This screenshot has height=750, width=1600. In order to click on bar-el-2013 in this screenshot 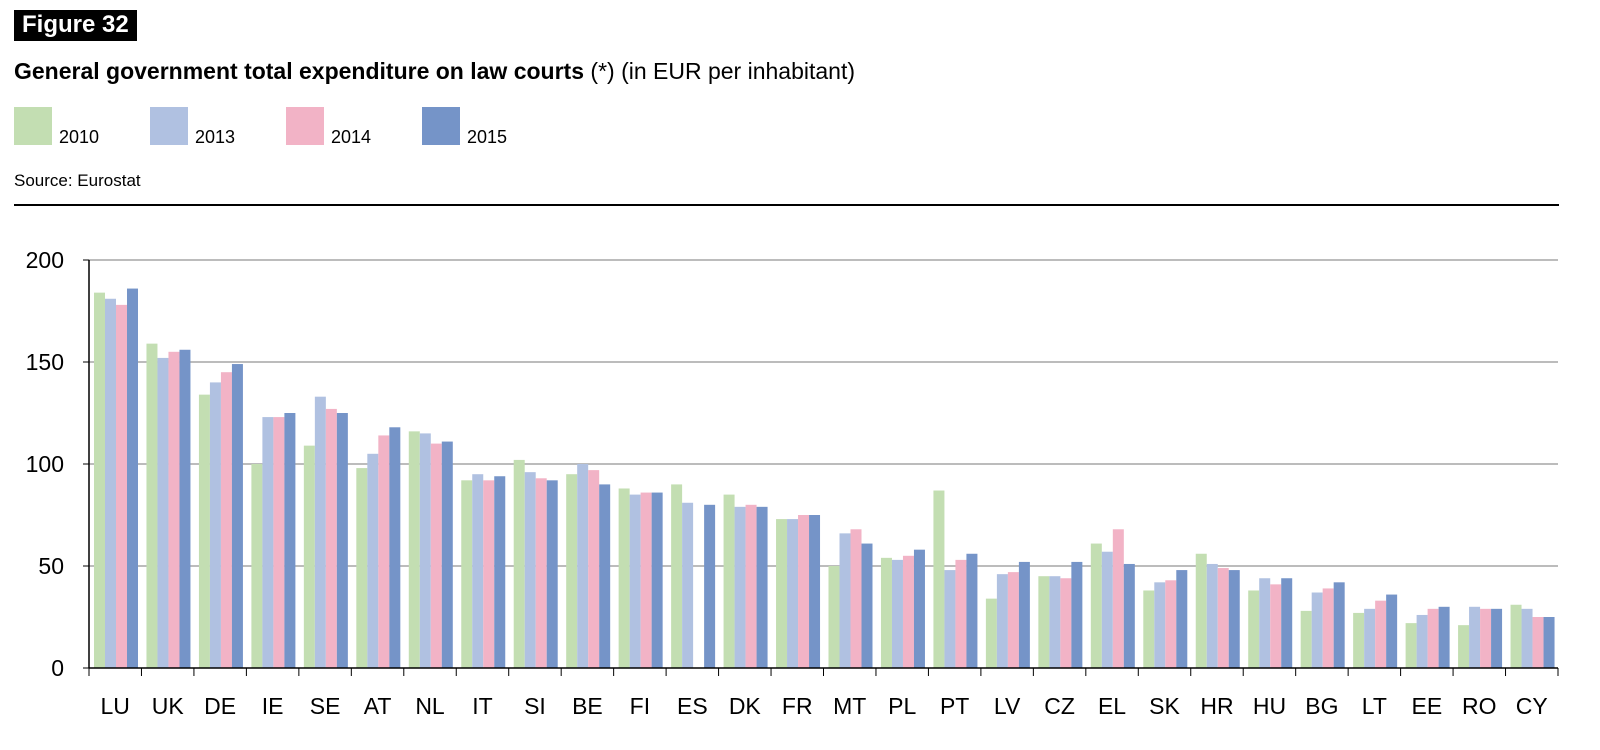, I will do `click(1107, 609)`.